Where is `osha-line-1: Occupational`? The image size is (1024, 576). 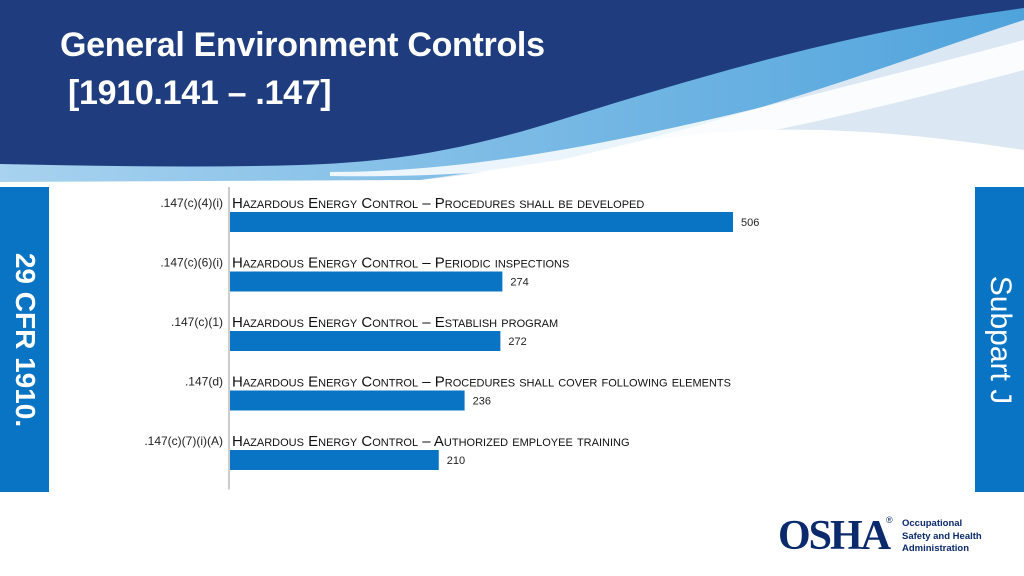 osha-line-1: Occupational is located at coordinates (932, 523).